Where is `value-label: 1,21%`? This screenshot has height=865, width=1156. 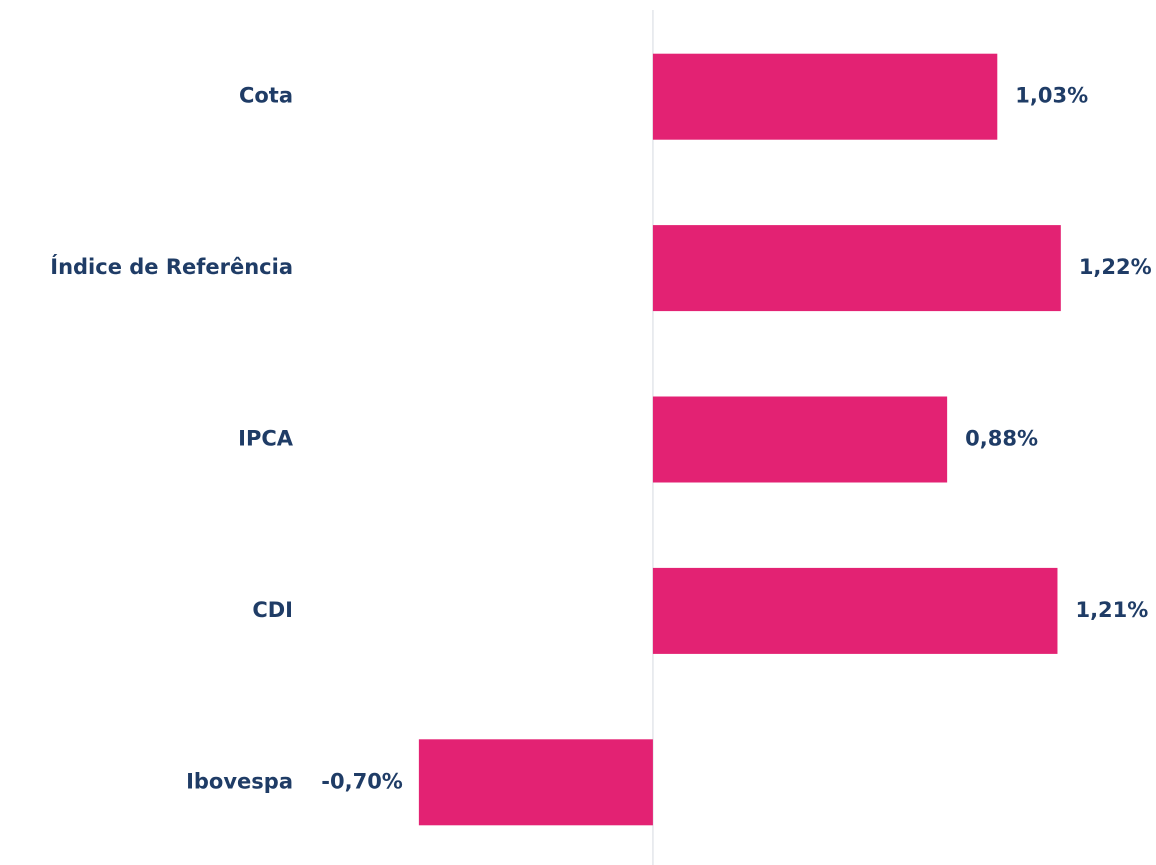
value-label: 1,21% is located at coordinates (1111, 610).